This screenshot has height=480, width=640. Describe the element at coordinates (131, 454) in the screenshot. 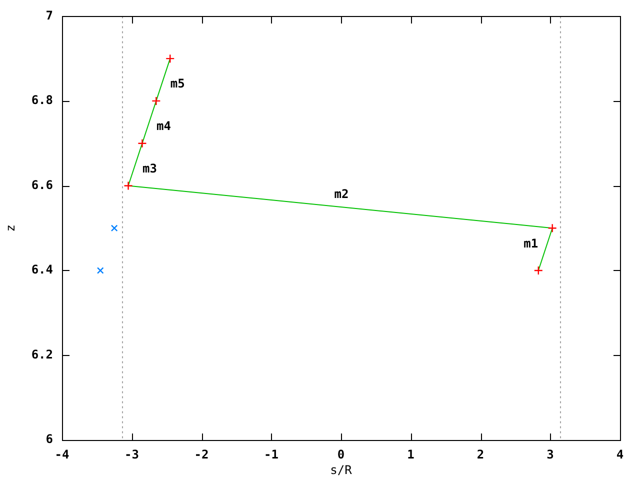

I see `x-tick-label: -3` at that location.